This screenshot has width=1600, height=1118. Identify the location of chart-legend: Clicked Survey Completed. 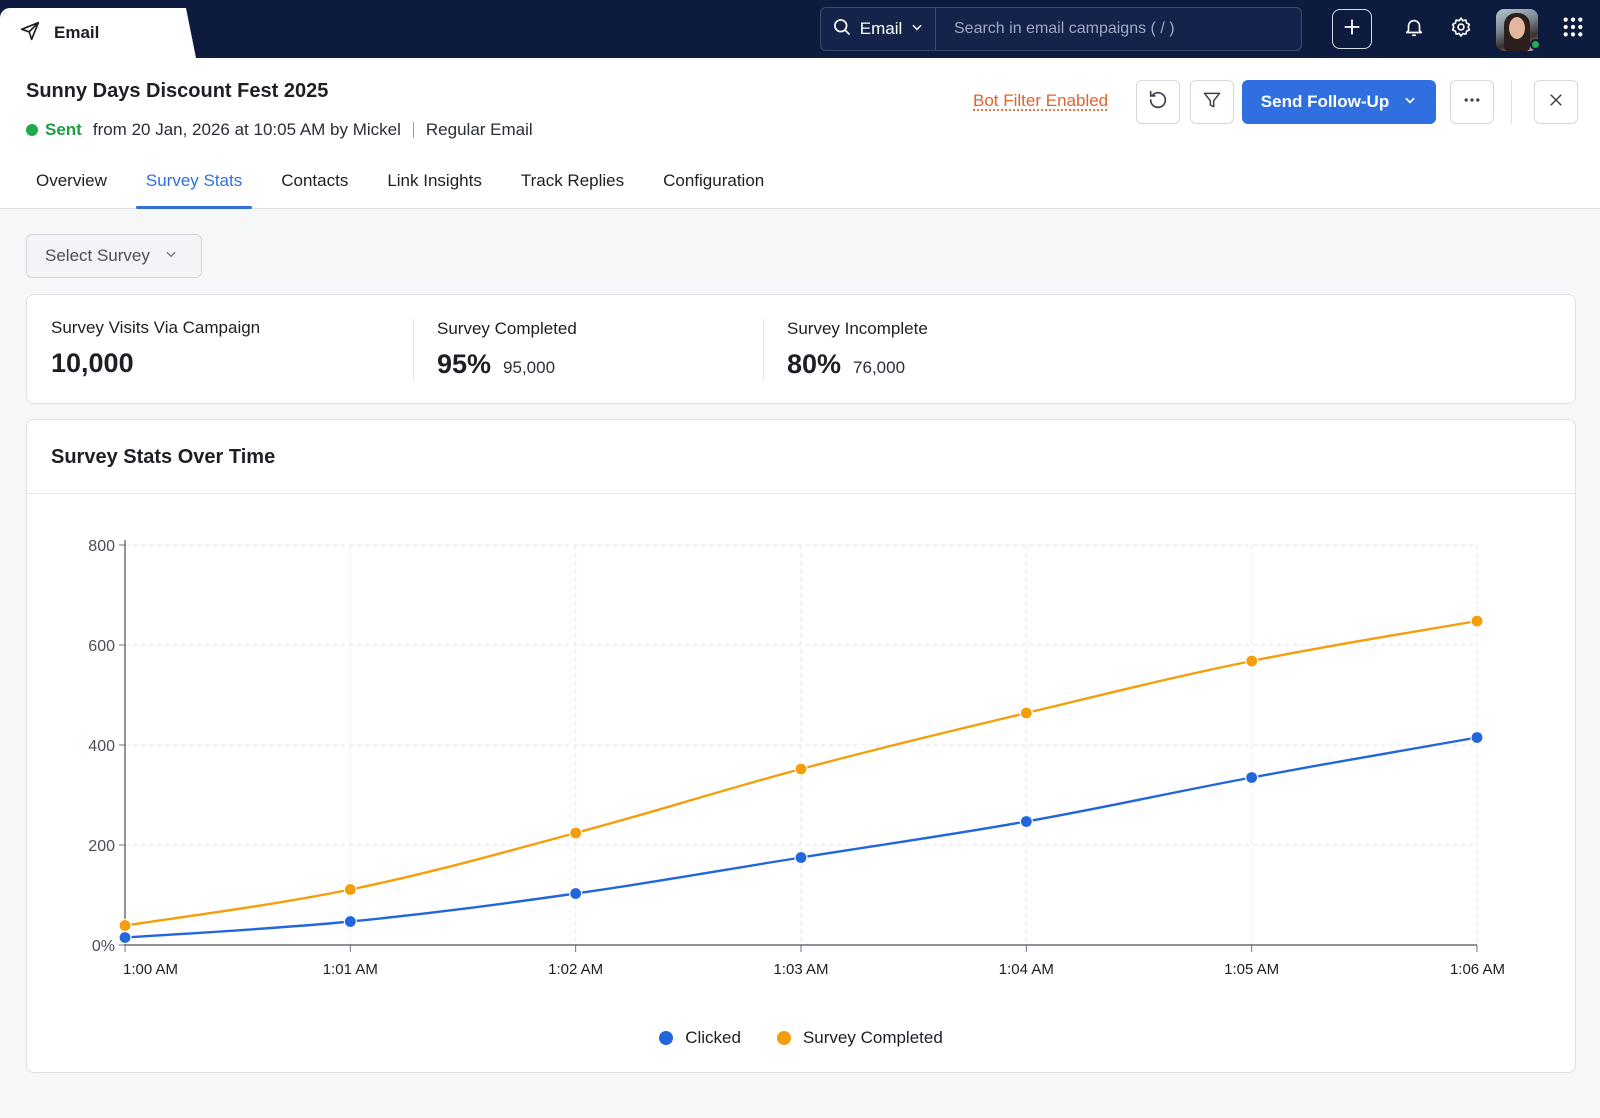
(801, 1038).